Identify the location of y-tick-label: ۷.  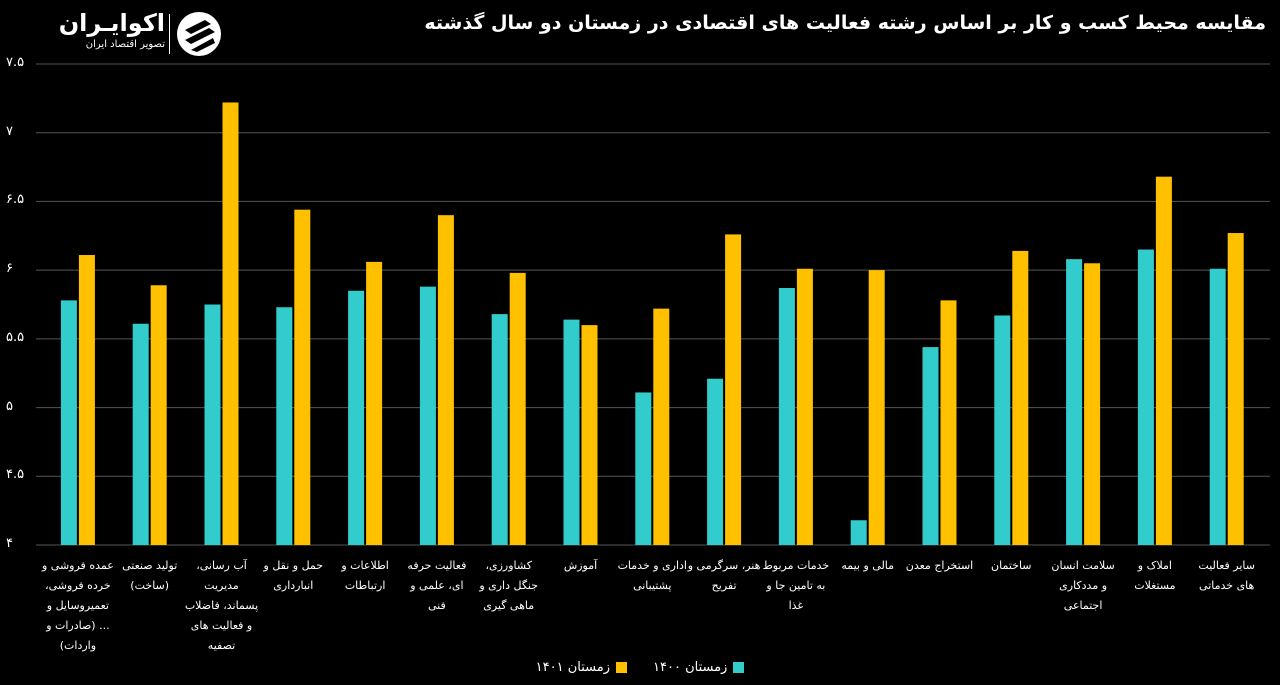
(9, 131).